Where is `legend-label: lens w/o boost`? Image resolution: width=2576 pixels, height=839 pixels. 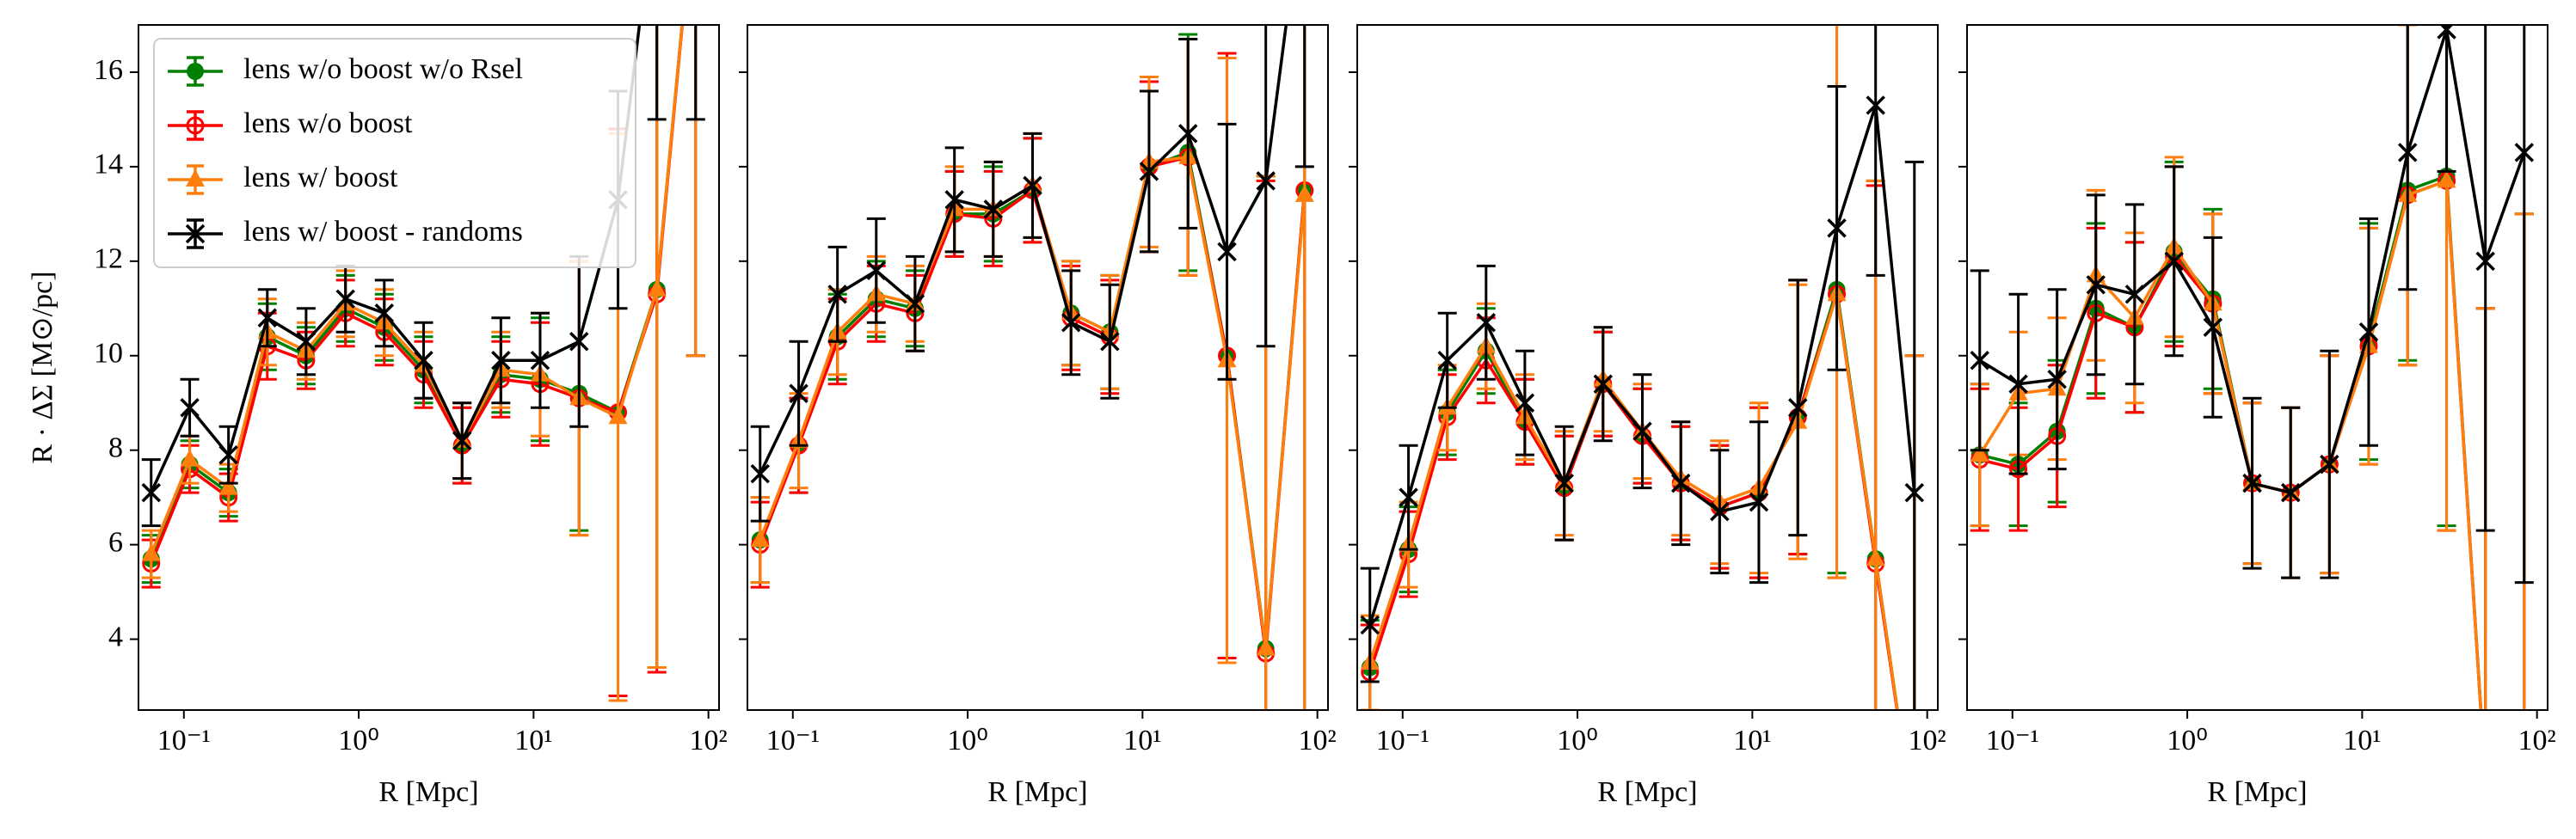 legend-label: lens w/o boost is located at coordinates (328, 123).